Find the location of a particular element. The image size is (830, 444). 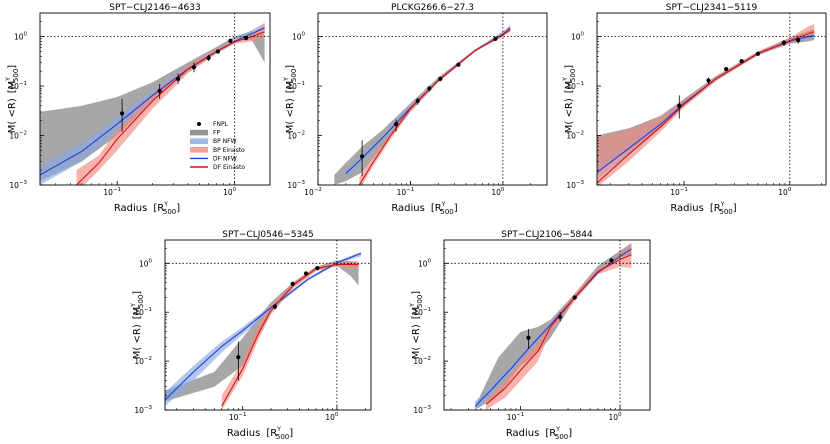

legend-entry-df-einasto: DF Einasto is located at coordinates (217, 167).